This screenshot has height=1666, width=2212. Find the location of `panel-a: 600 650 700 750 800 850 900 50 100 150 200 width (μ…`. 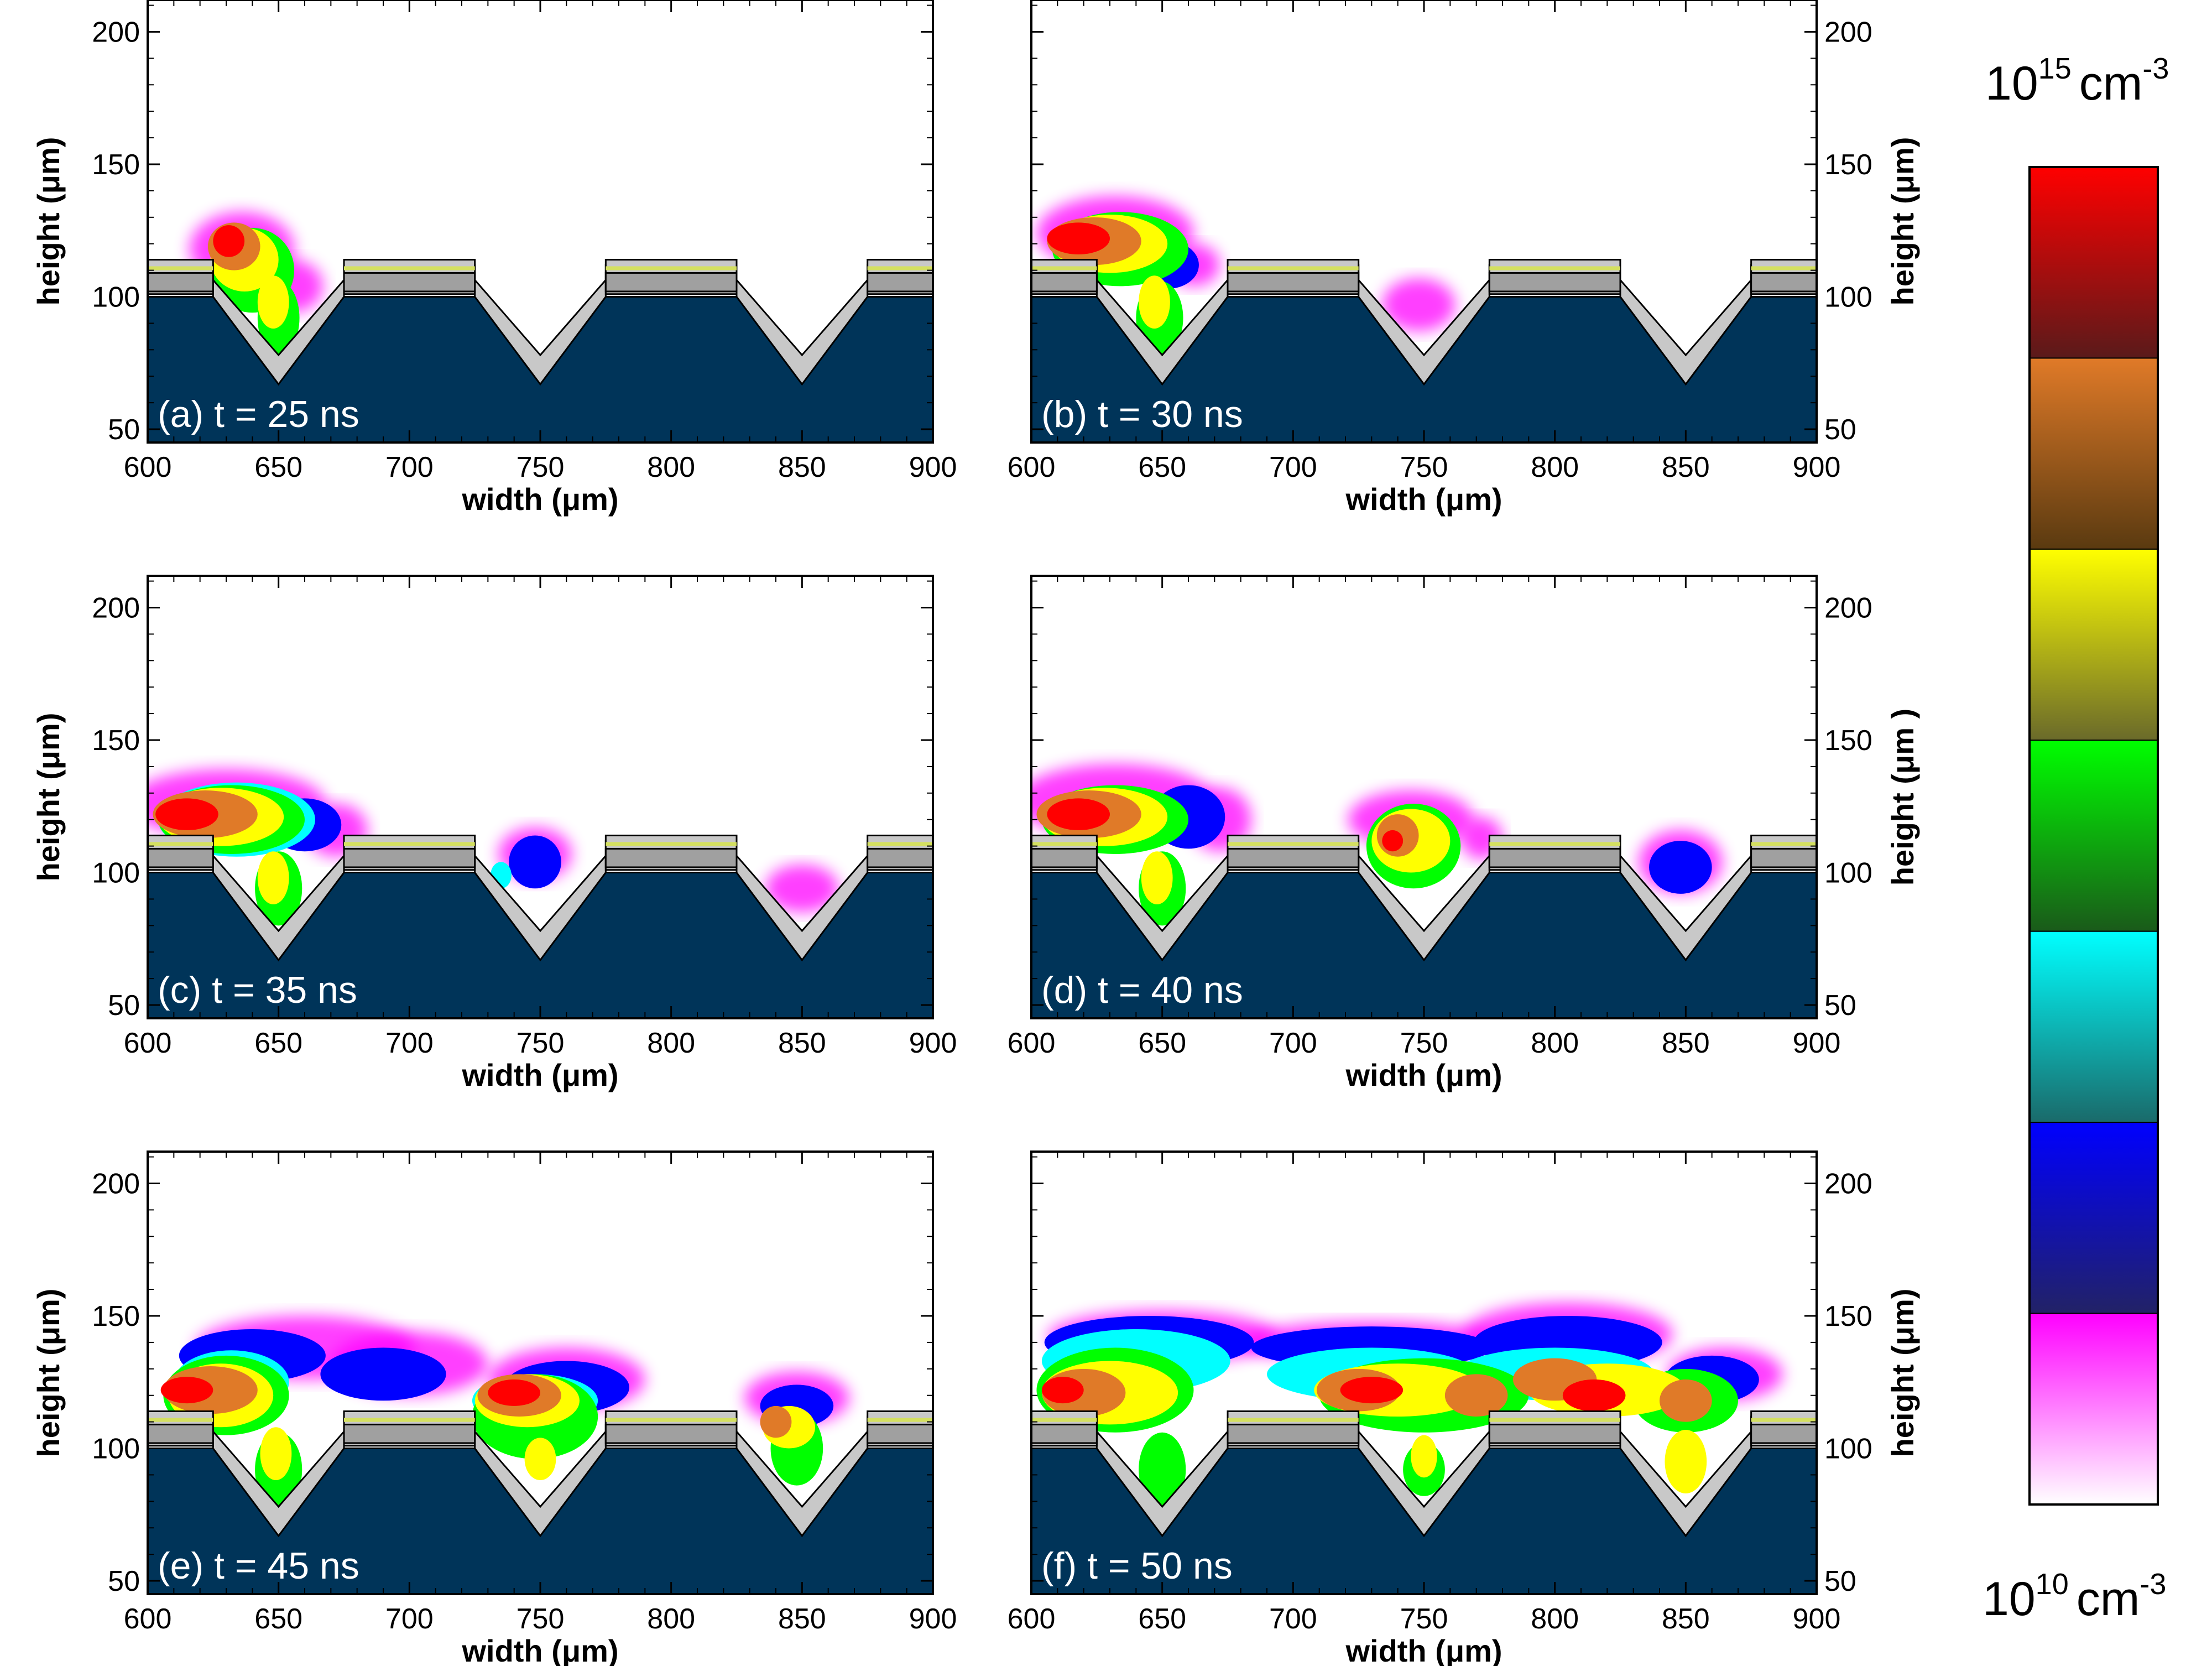

panel-a: 600 650 700 750 800 850 900 50 100 150 200 width (μ… is located at coordinates (494, 258).